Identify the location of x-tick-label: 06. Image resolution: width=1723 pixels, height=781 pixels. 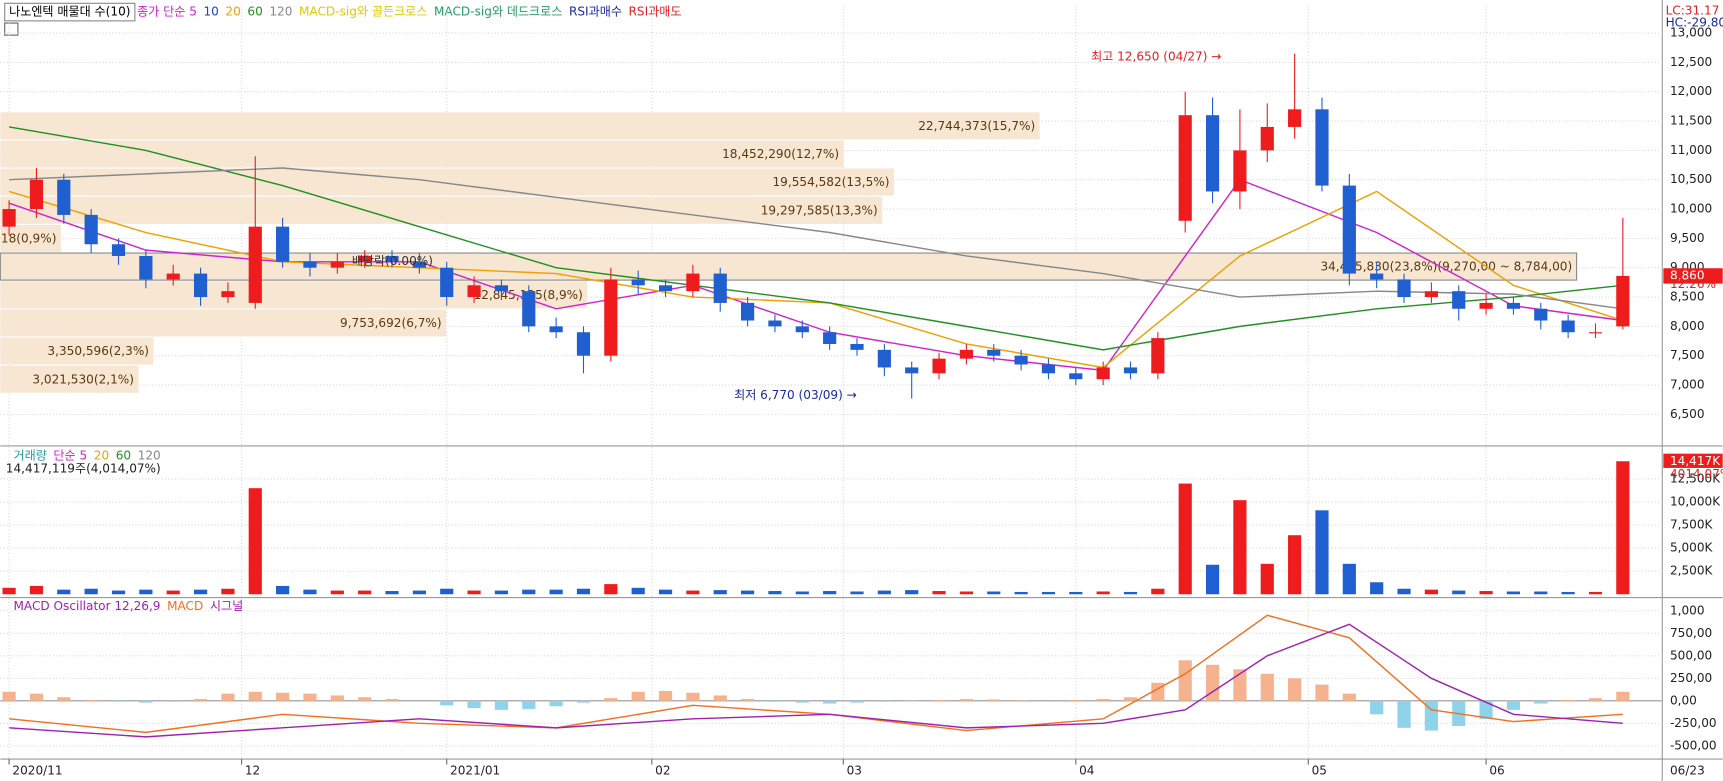
(1496, 771).